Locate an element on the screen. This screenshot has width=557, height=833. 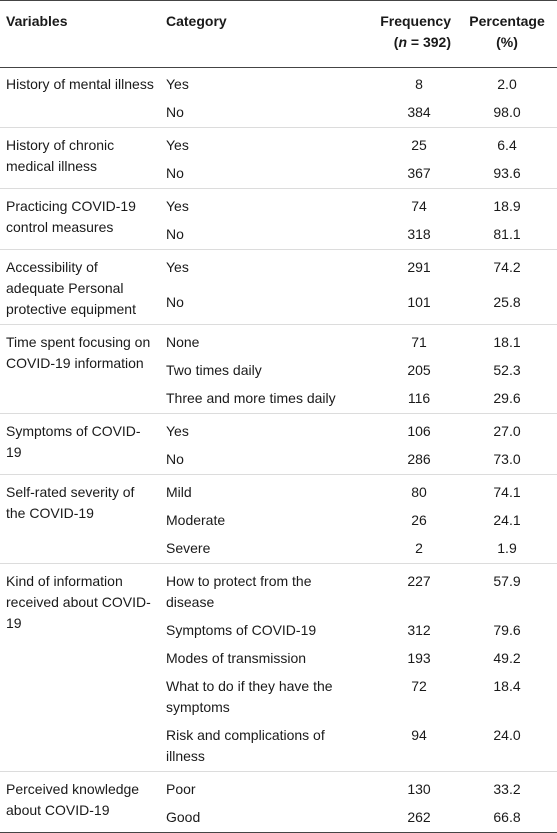
percentage-cell: 52.3 is located at coordinates (507, 370).